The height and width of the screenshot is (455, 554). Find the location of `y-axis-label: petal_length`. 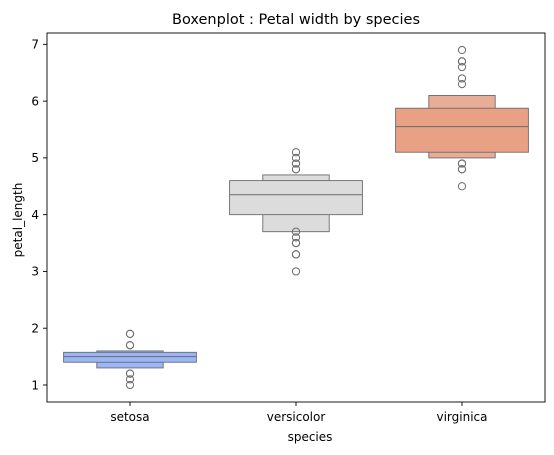

y-axis-label: petal_length is located at coordinates (18, 220).